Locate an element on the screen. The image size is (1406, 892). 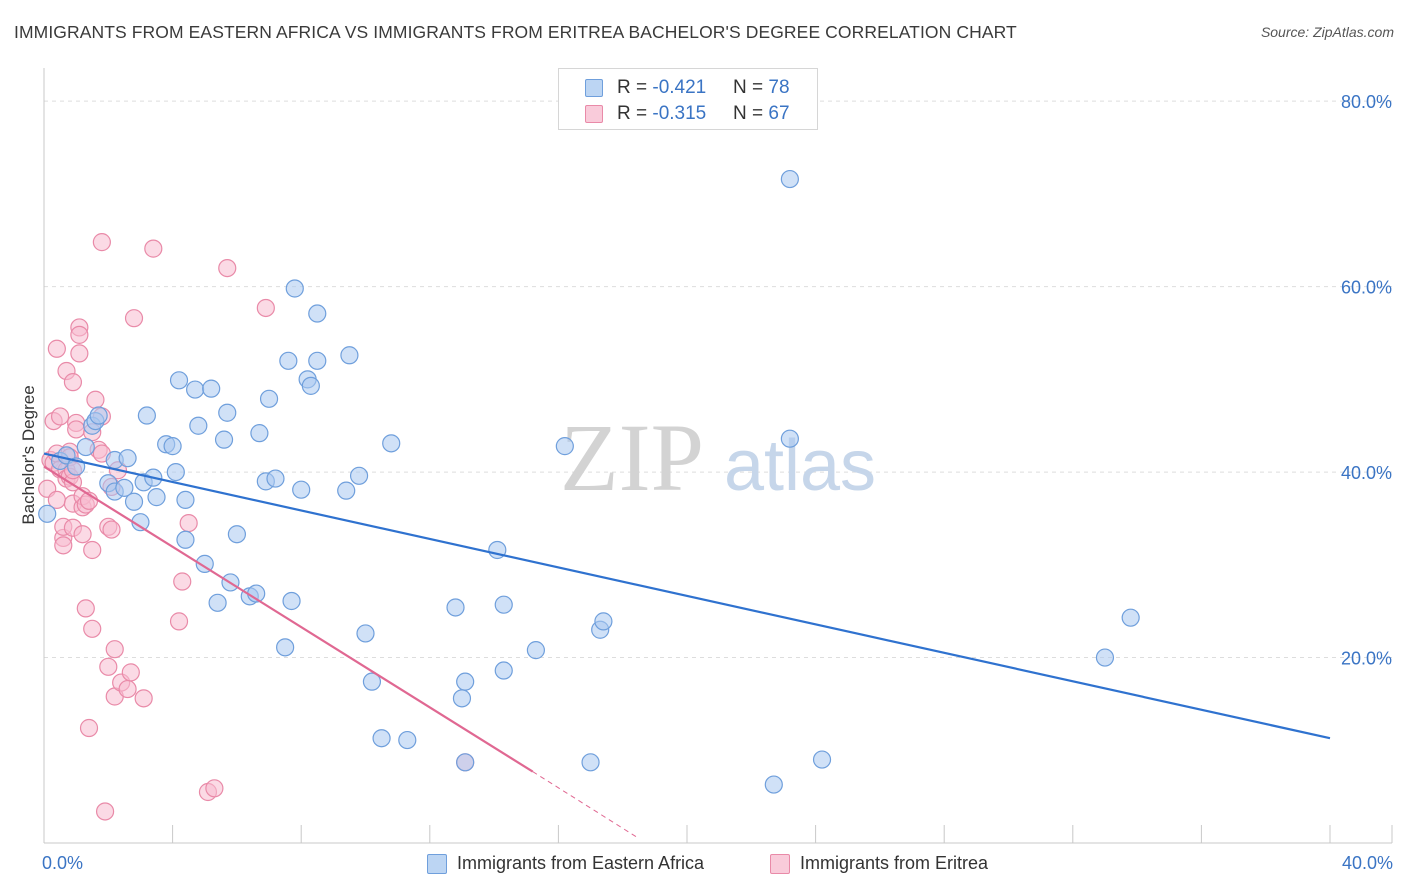
legend-n: N = 67 is located at coordinates (761, 113).